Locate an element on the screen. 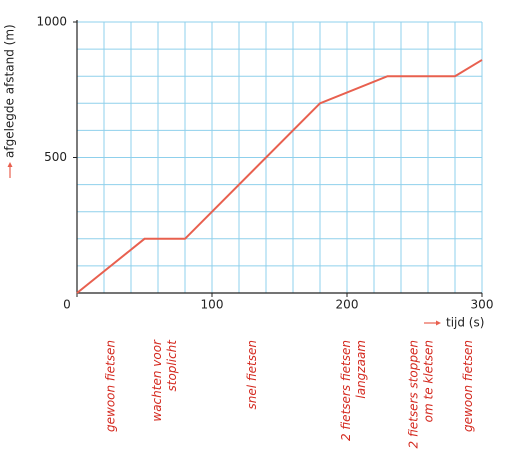 This screenshot has height=462, width=507. x-tick-label: 300 is located at coordinates (482, 305).